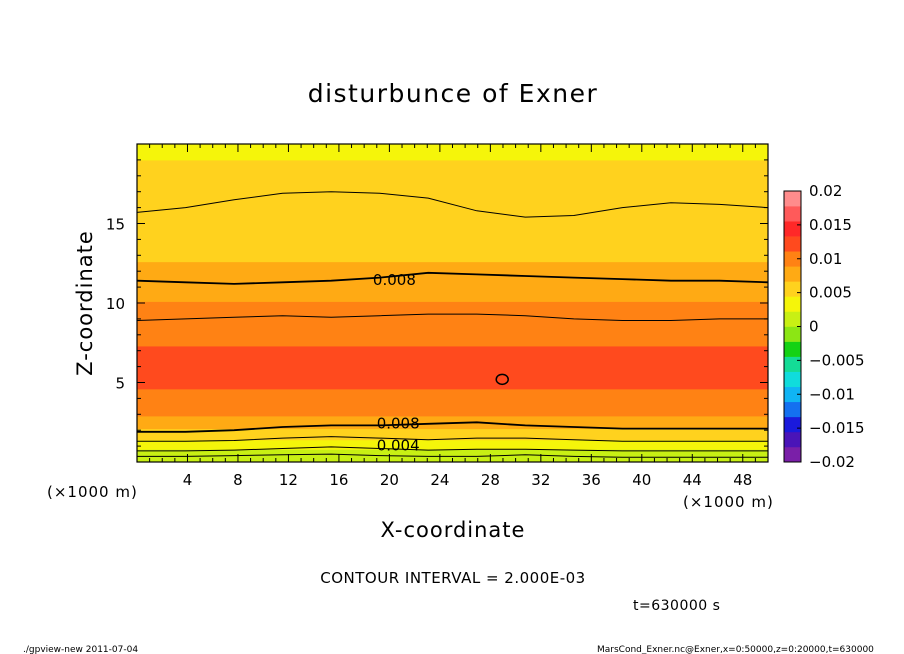  Describe the element at coordinates (502, 379) in the screenshot. I see `contour-closed-loop` at that location.